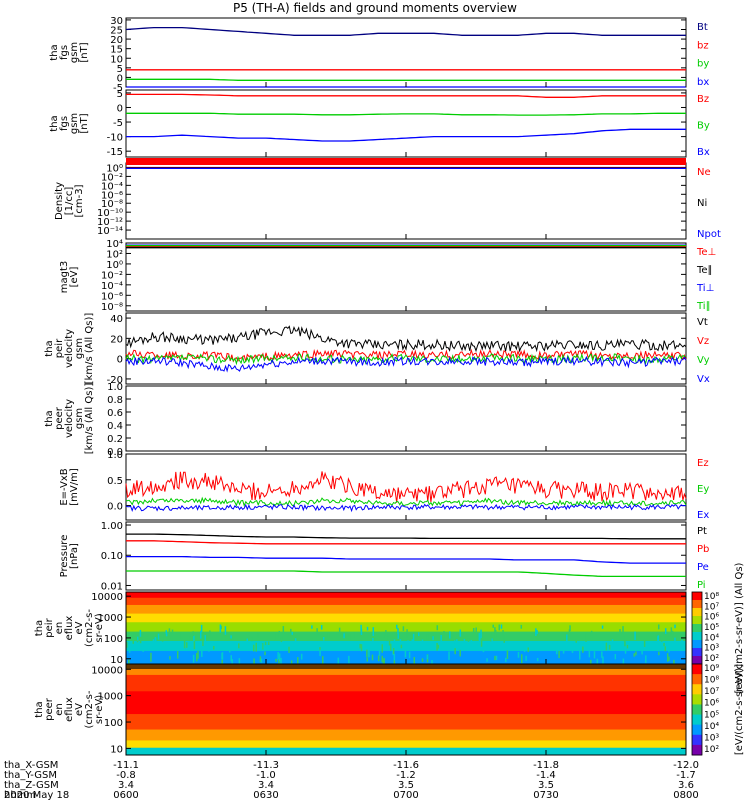 This screenshot has width=750, height=800. I want to click on x-row-label: tha_Y-GSM, so click(30, 775).